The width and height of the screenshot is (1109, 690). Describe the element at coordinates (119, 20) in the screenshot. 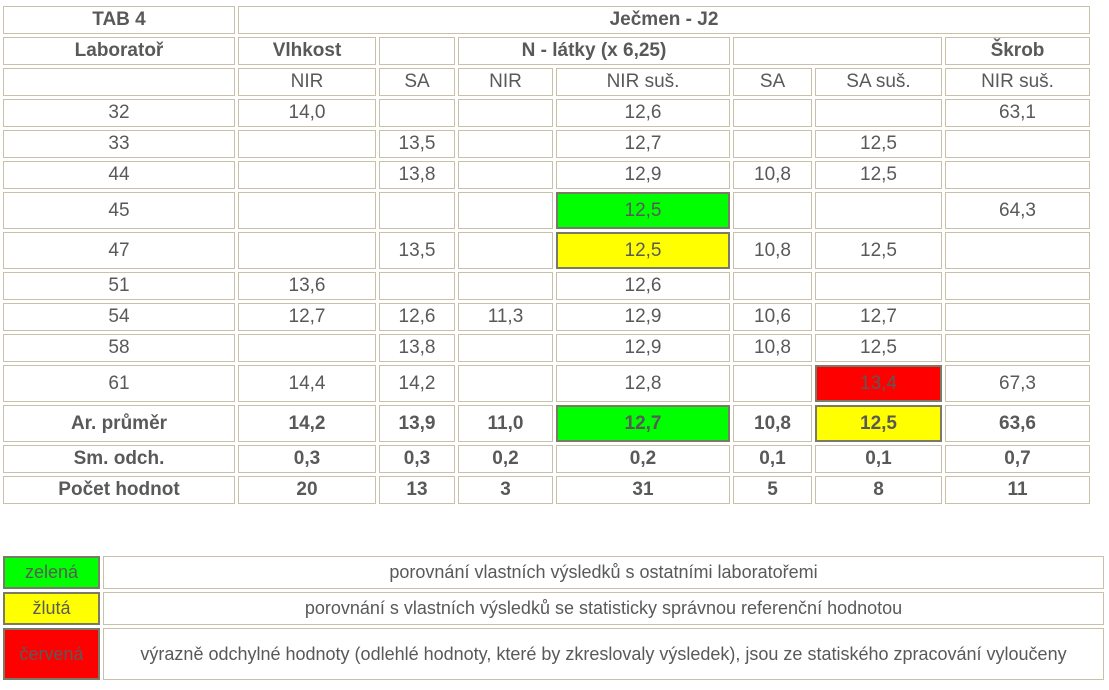

I see `tab-label: TAB 4` at that location.